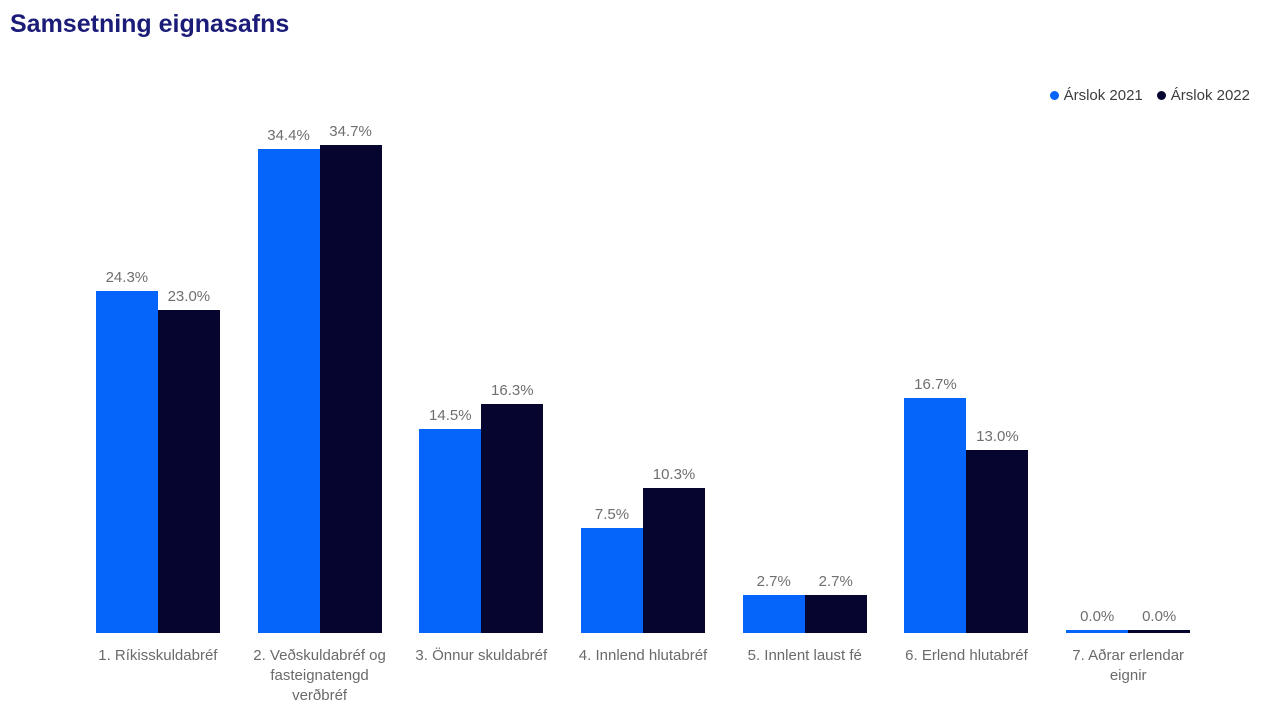  Describe the element at coordinates (674, 549) in the screenshot. I see `bar-2022: 10.3%` at that location.